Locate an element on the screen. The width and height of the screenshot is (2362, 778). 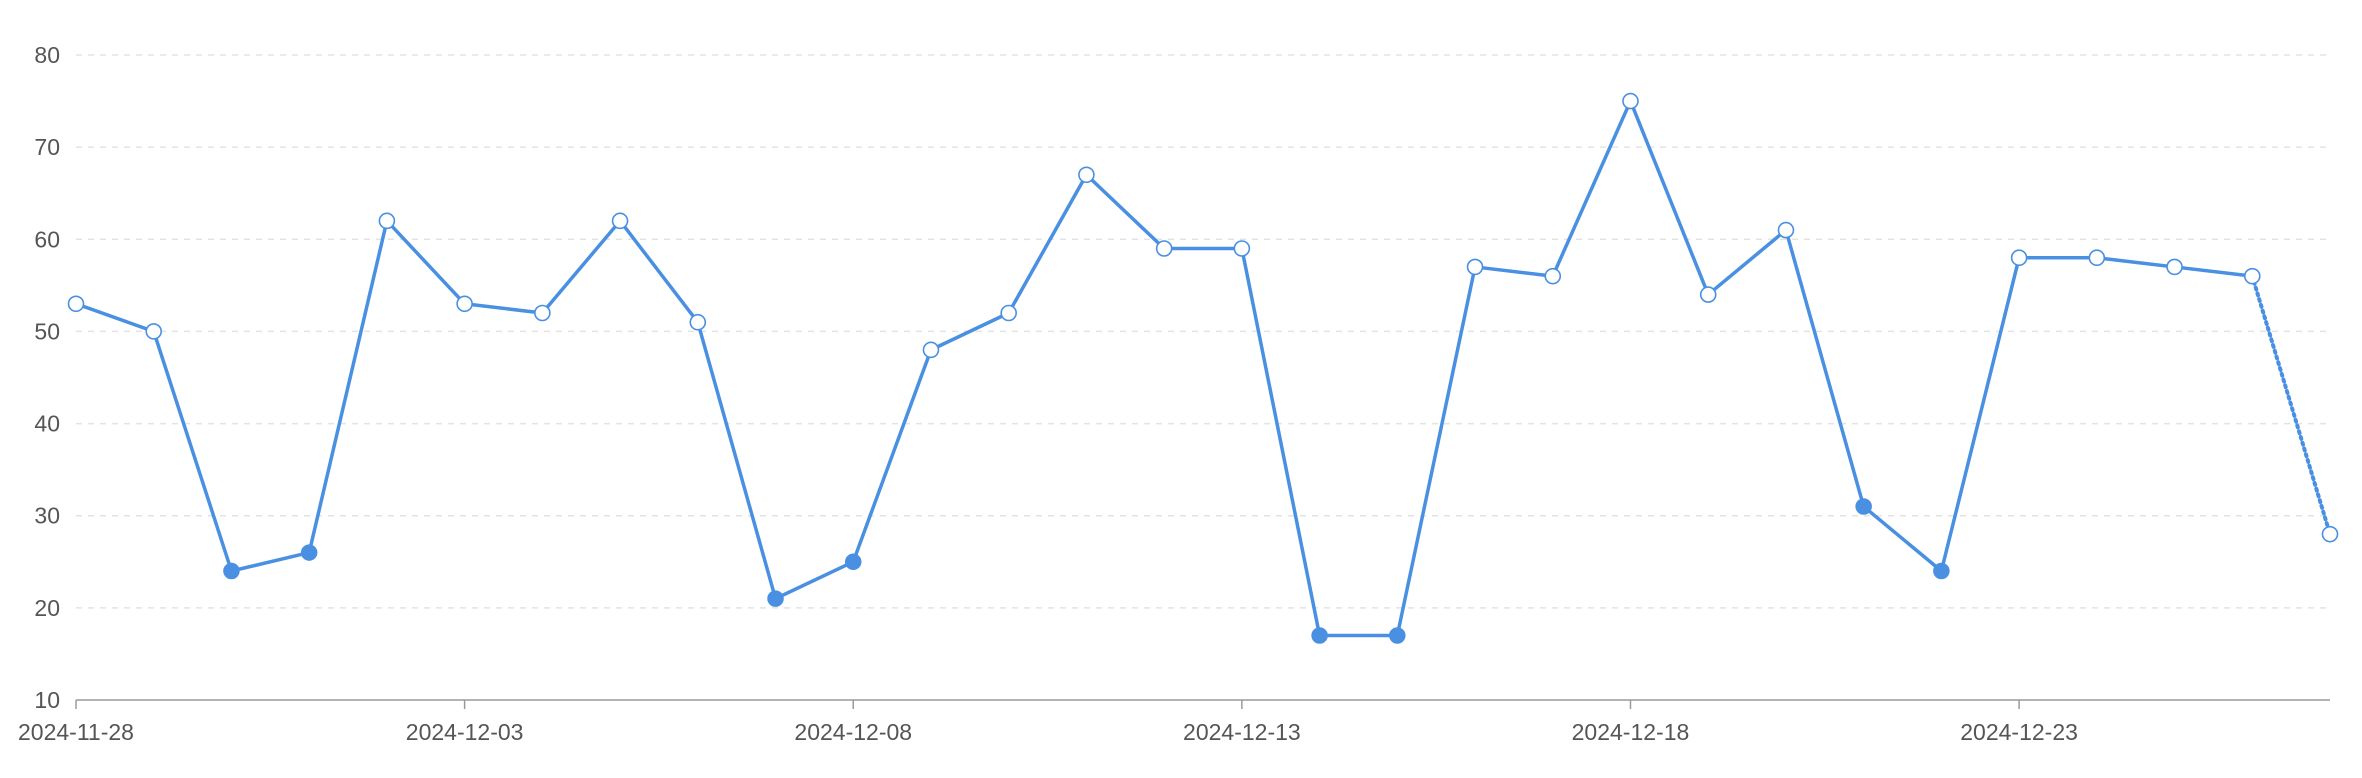
x-tick-label: 2024-12-08 is located at coordinates (853, 732).